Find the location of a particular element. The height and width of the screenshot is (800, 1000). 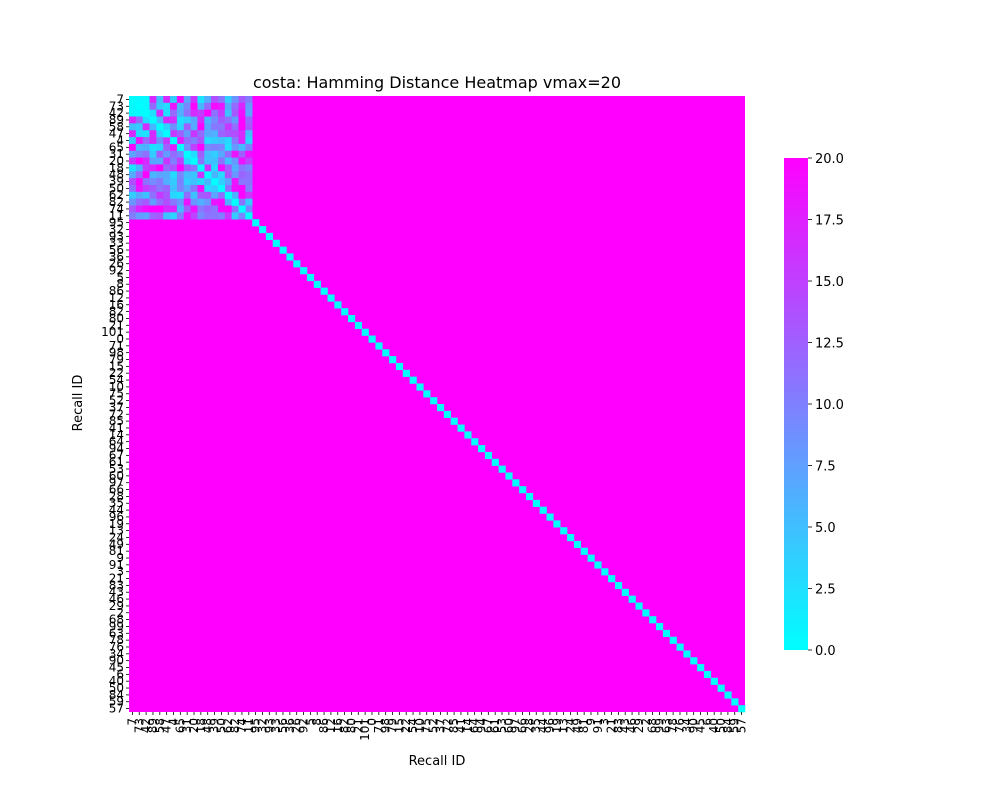

x-tick-label: 40 is located at coordinates (714, 725).